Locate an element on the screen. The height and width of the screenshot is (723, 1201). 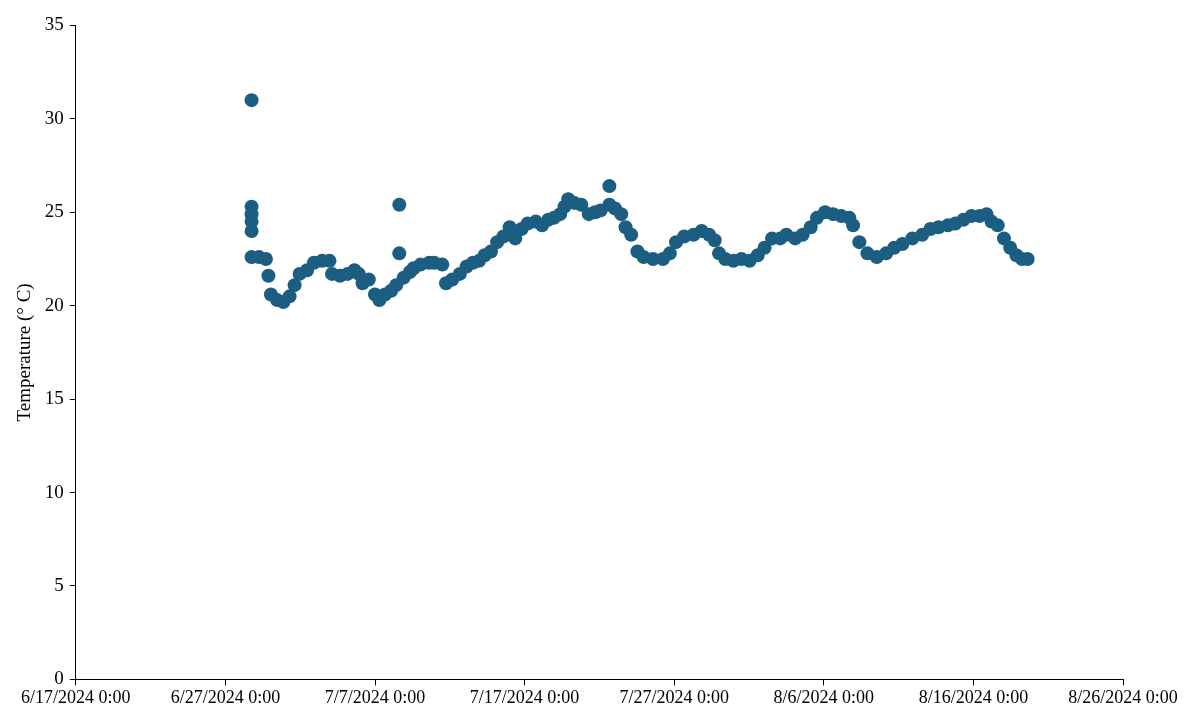
y-tick-label: 25 is located at coordinates (54, 211).